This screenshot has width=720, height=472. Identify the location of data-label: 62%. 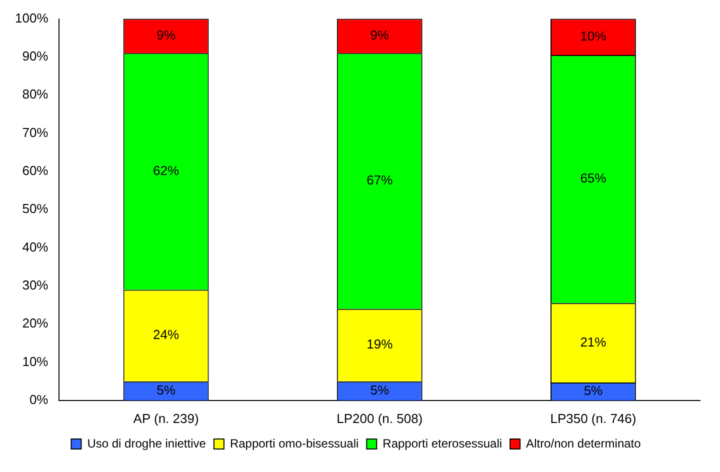
(166, 170).